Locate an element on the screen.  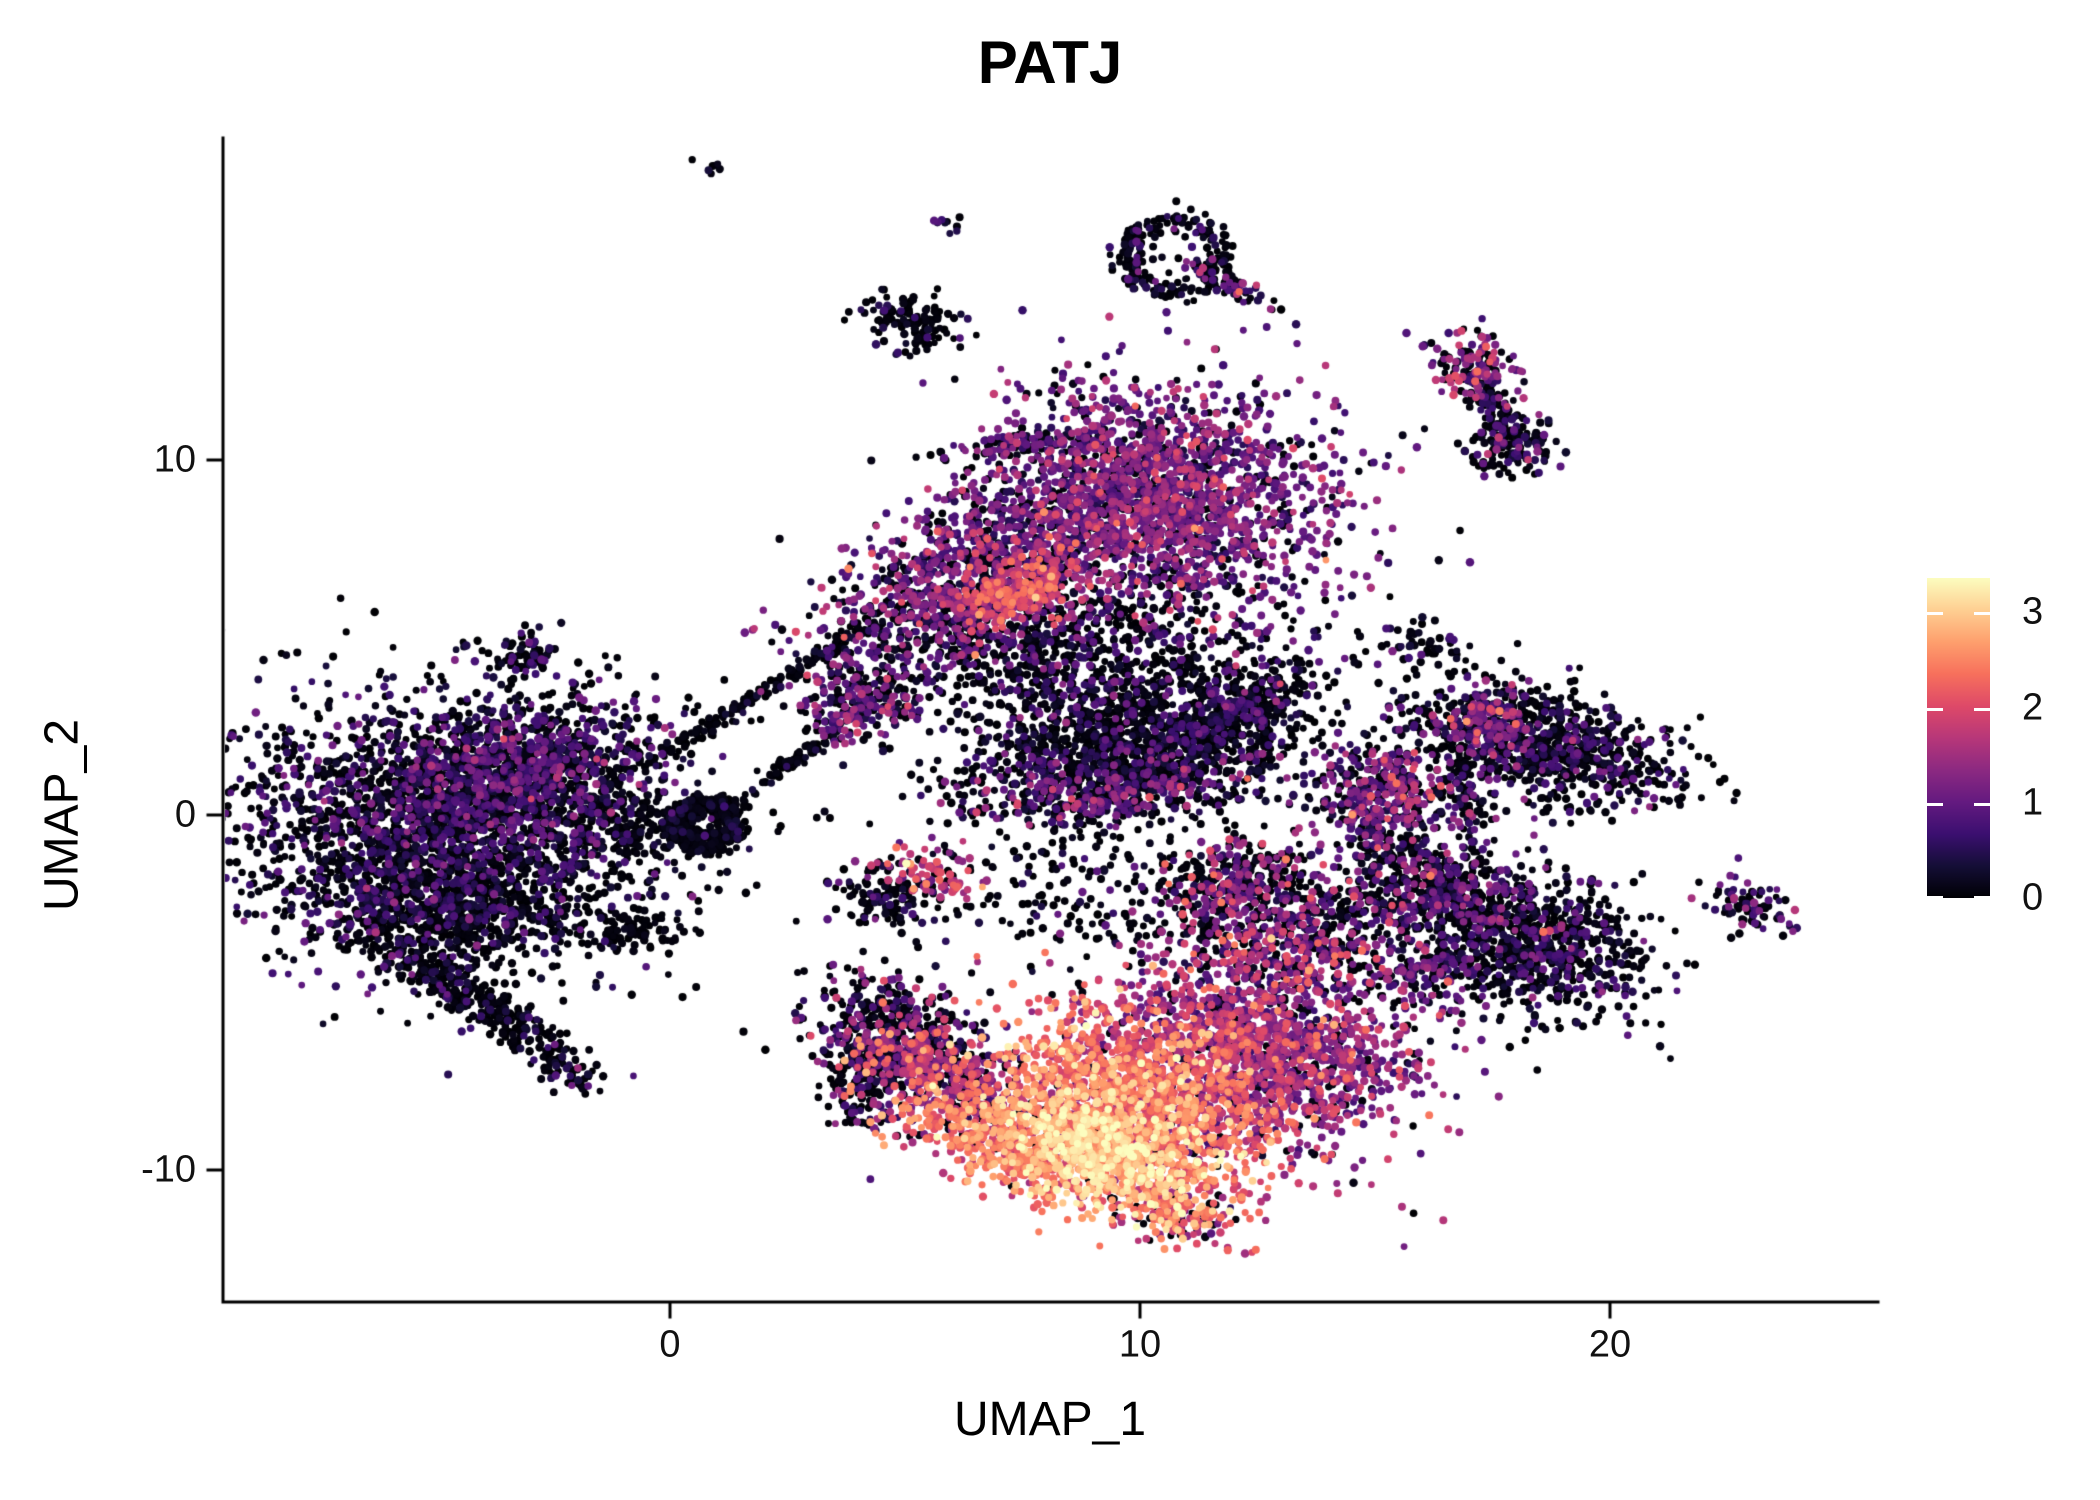
x-tick-label: 10 is located at coordinates (1140, 1344).